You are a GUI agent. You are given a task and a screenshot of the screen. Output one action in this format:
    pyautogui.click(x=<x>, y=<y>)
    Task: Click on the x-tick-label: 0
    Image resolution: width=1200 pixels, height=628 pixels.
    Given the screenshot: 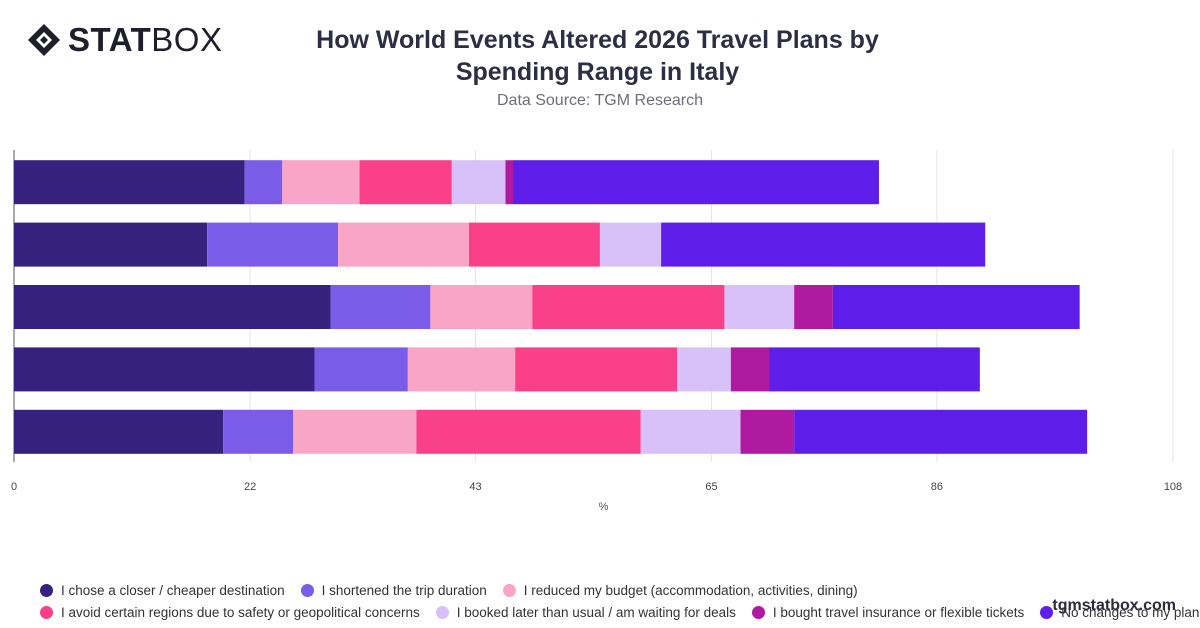 What is the action you would take?
    pyautogui.click(x=14, y=487)
    